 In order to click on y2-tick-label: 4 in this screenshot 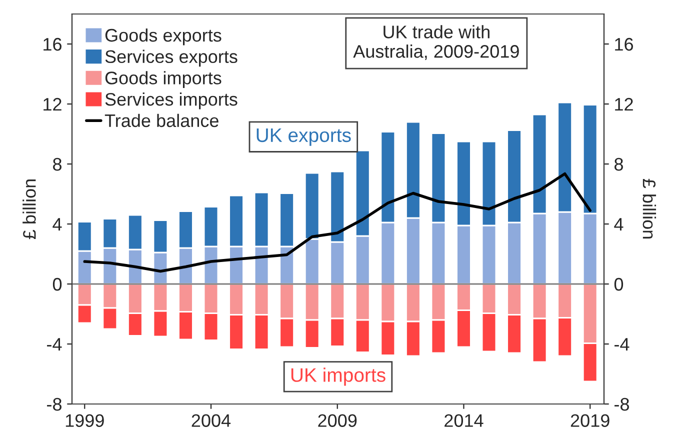, I will do `click(619, 224)`.